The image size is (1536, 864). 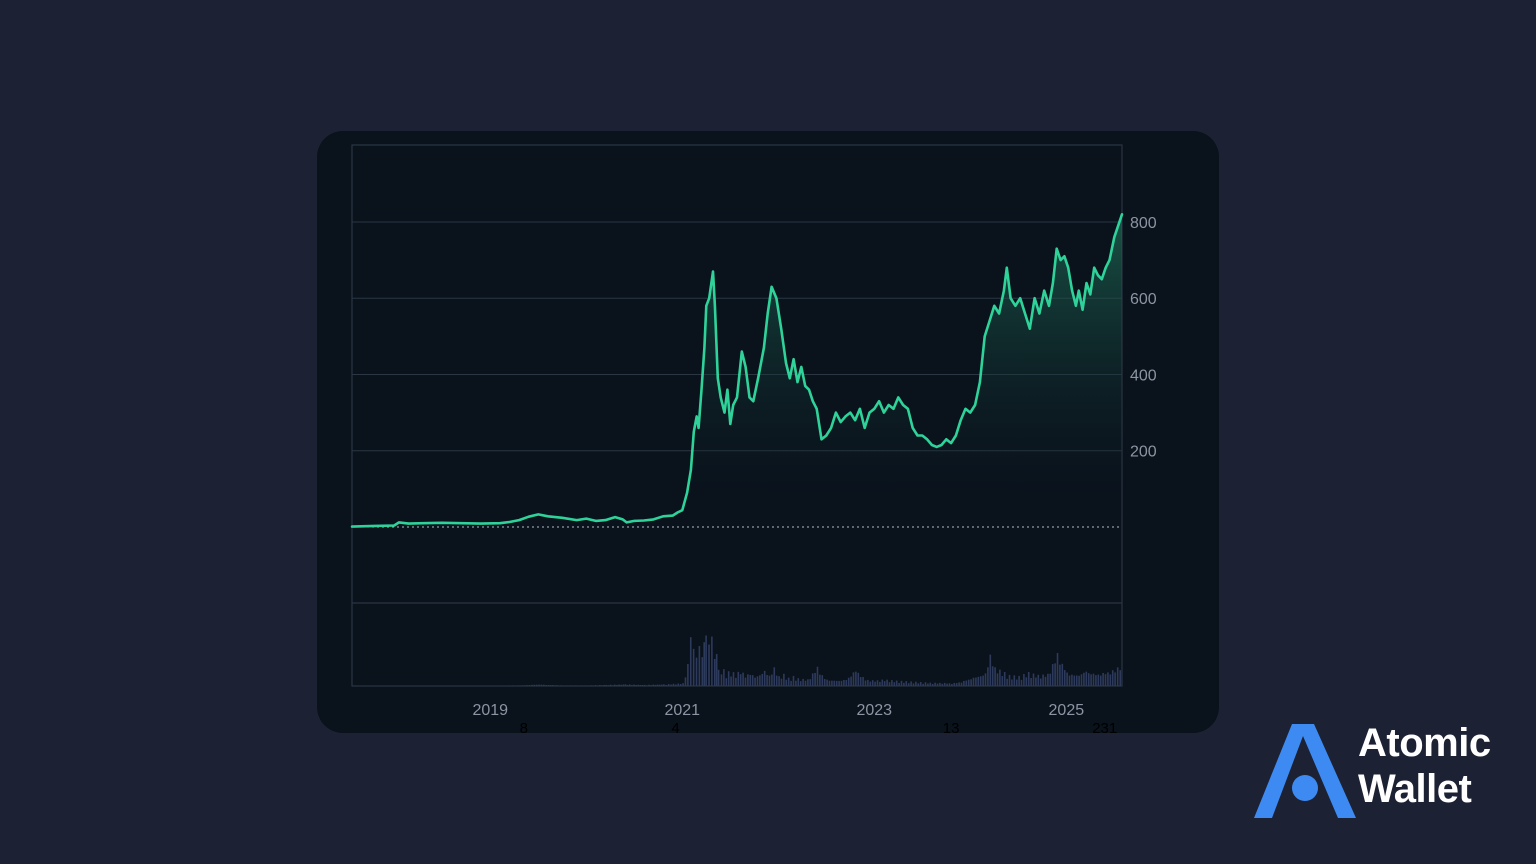 I want to click on brand-name-line1: Atomic, so click(x=1424, y=743).